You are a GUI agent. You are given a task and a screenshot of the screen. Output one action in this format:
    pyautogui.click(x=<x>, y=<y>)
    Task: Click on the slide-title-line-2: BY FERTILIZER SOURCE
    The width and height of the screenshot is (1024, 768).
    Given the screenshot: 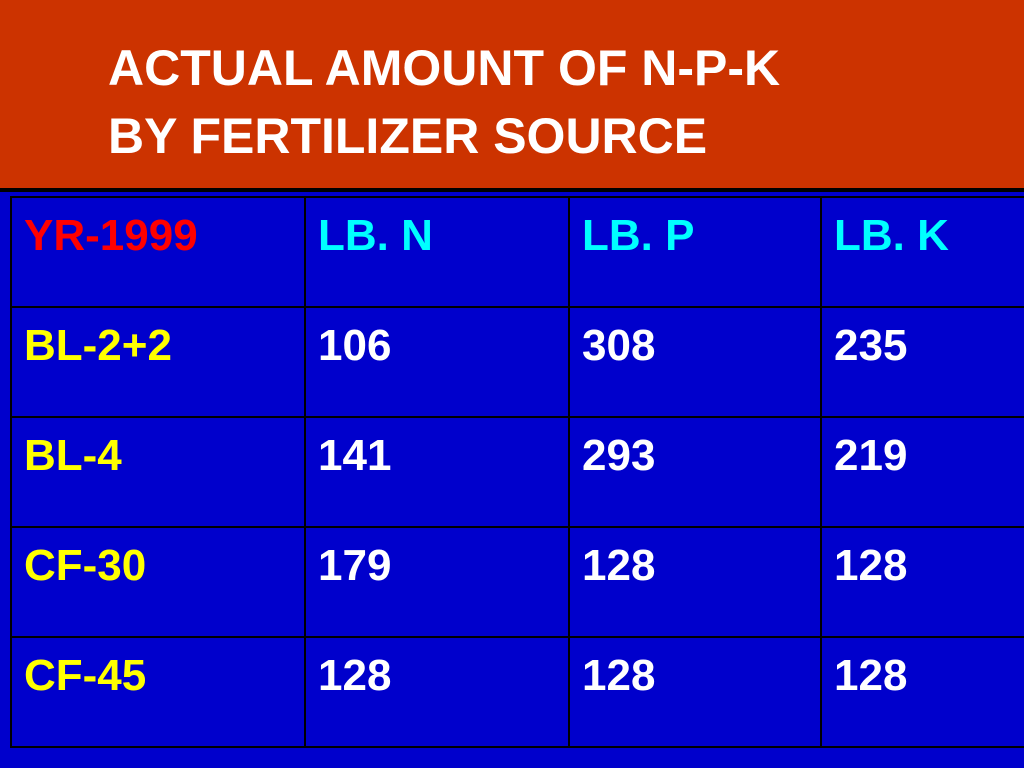 What is the action you would take?
    pyautogui.click(x=408, y=136)
    